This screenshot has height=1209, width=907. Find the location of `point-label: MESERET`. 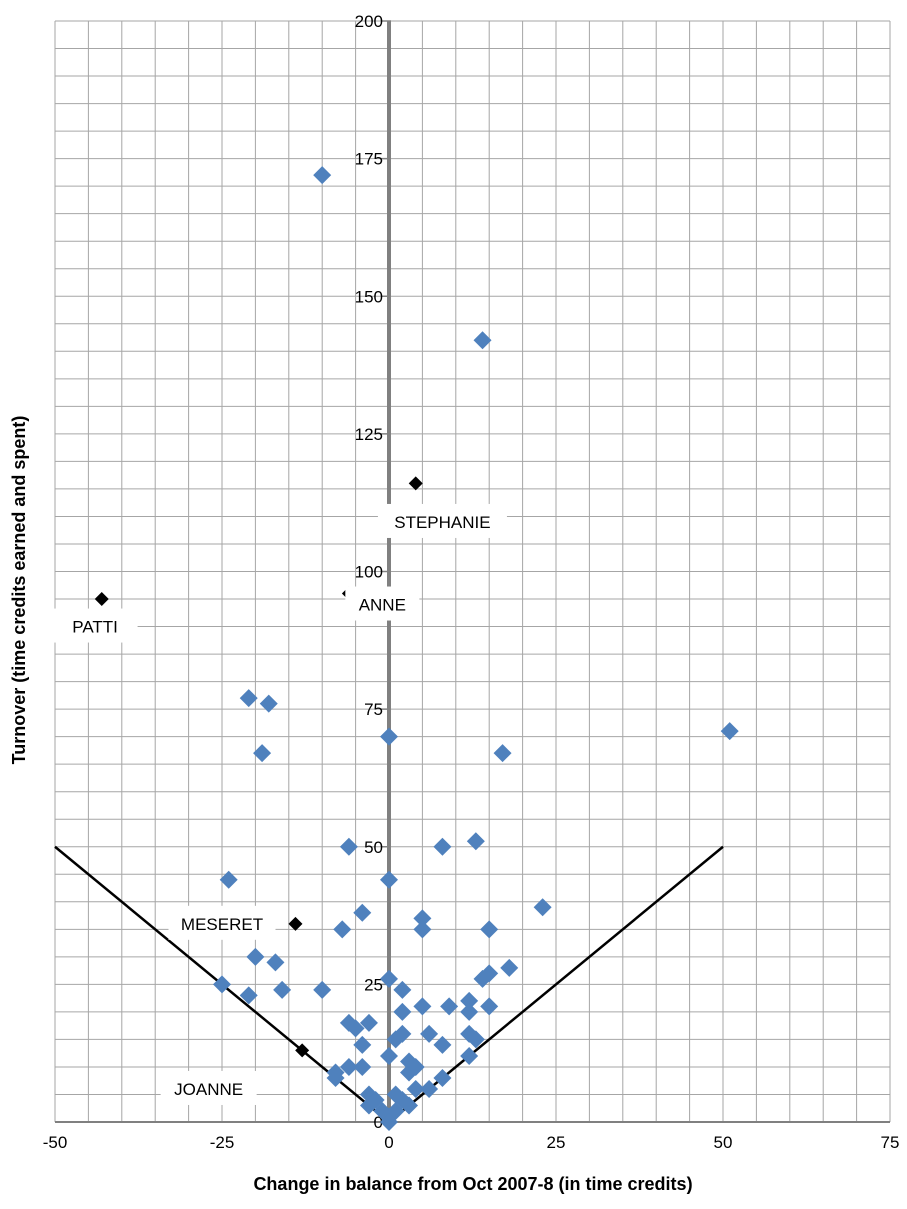

point-label: MESERET is located at coordinates (222, 924).